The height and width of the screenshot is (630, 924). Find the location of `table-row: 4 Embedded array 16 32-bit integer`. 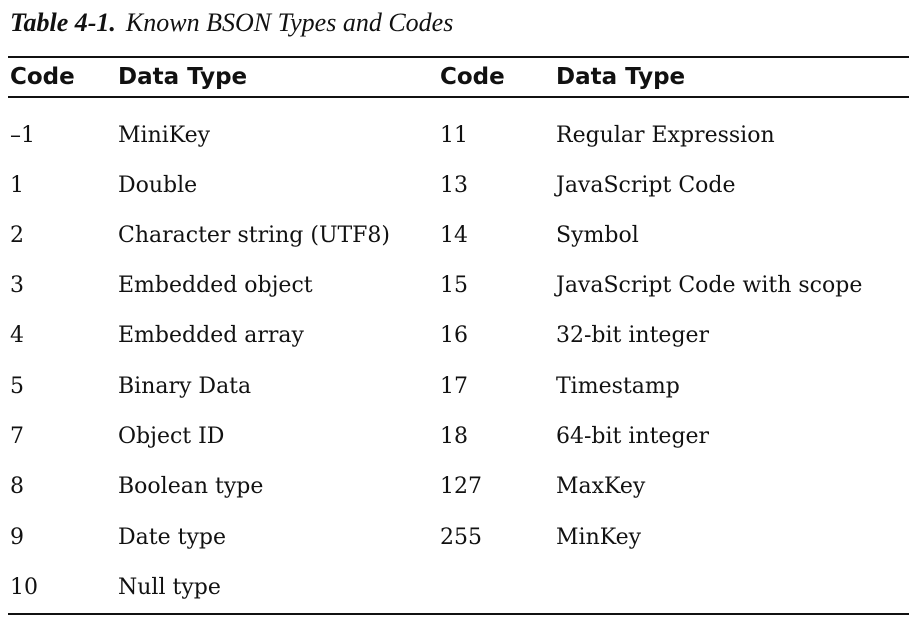

table-row: 4 Embedded array 16 32-bit integer is located at coordinates (462, 336).